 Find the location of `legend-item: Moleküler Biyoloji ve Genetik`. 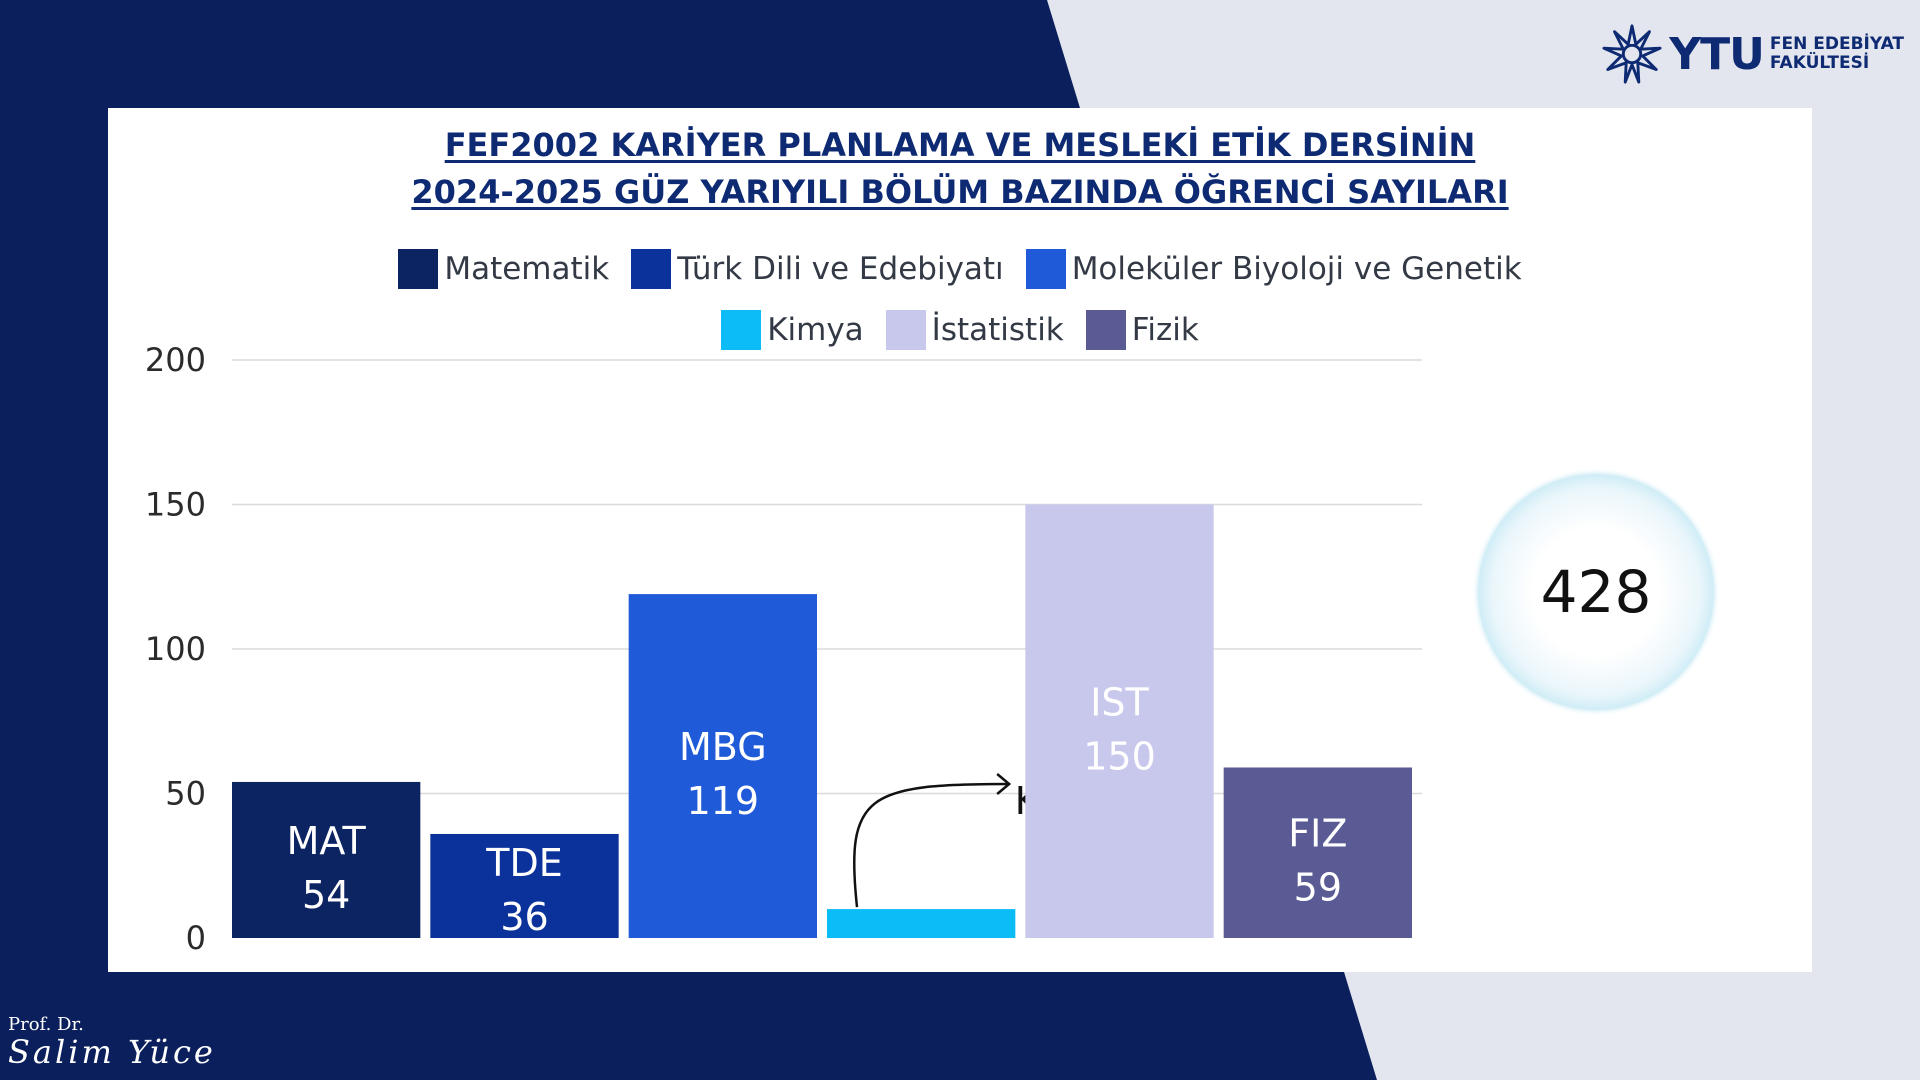

legend-item: Moleküler Biyoloji ve Genetik is located at coordinates (1273, 268).